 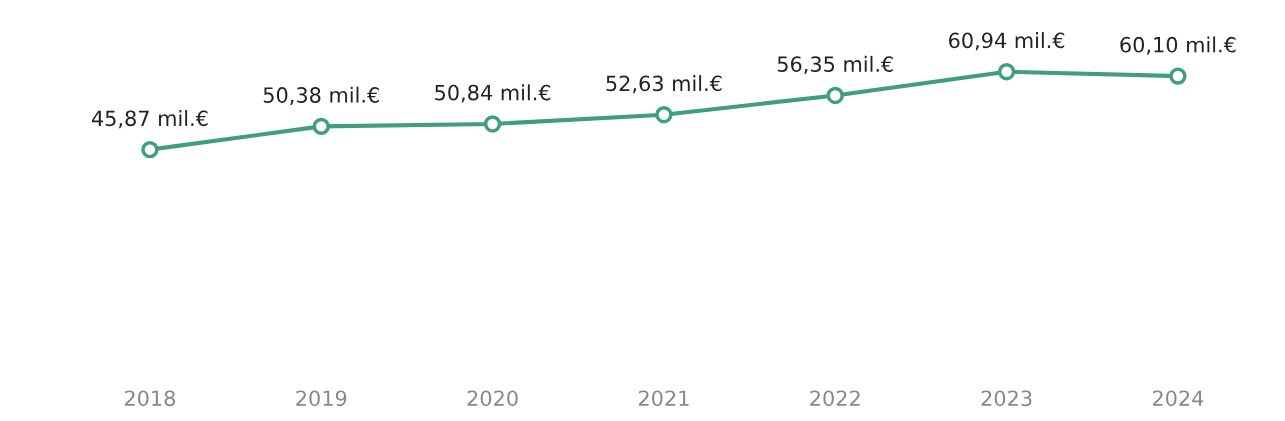 I want to click on data-label: 52,63 mil.€, so click(x=664, y=84).